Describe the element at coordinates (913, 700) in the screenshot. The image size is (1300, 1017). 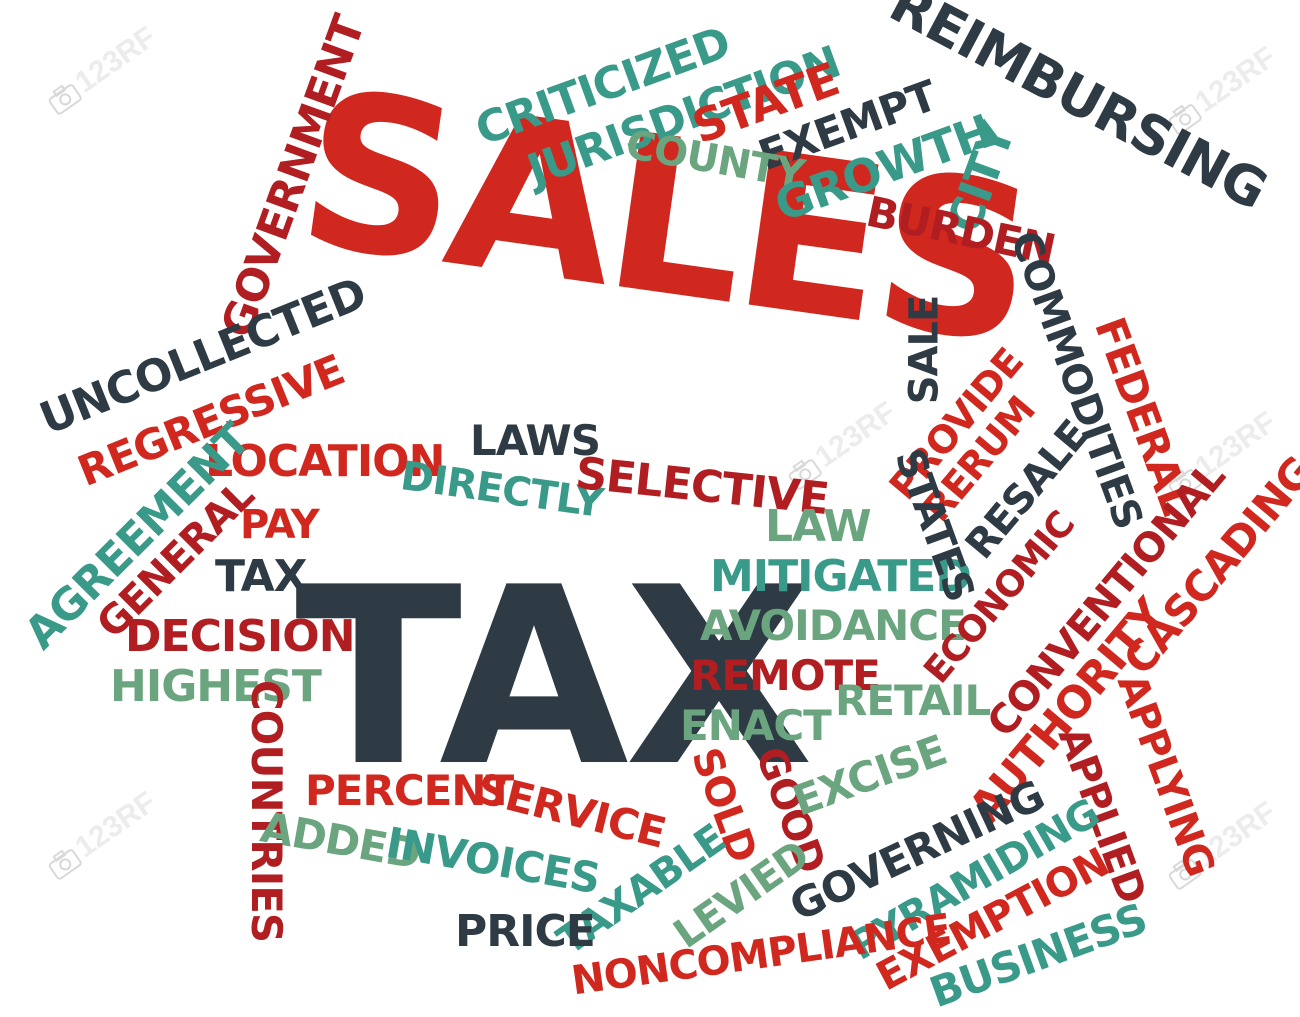
I see `word-retail: RETAIL` at that location.